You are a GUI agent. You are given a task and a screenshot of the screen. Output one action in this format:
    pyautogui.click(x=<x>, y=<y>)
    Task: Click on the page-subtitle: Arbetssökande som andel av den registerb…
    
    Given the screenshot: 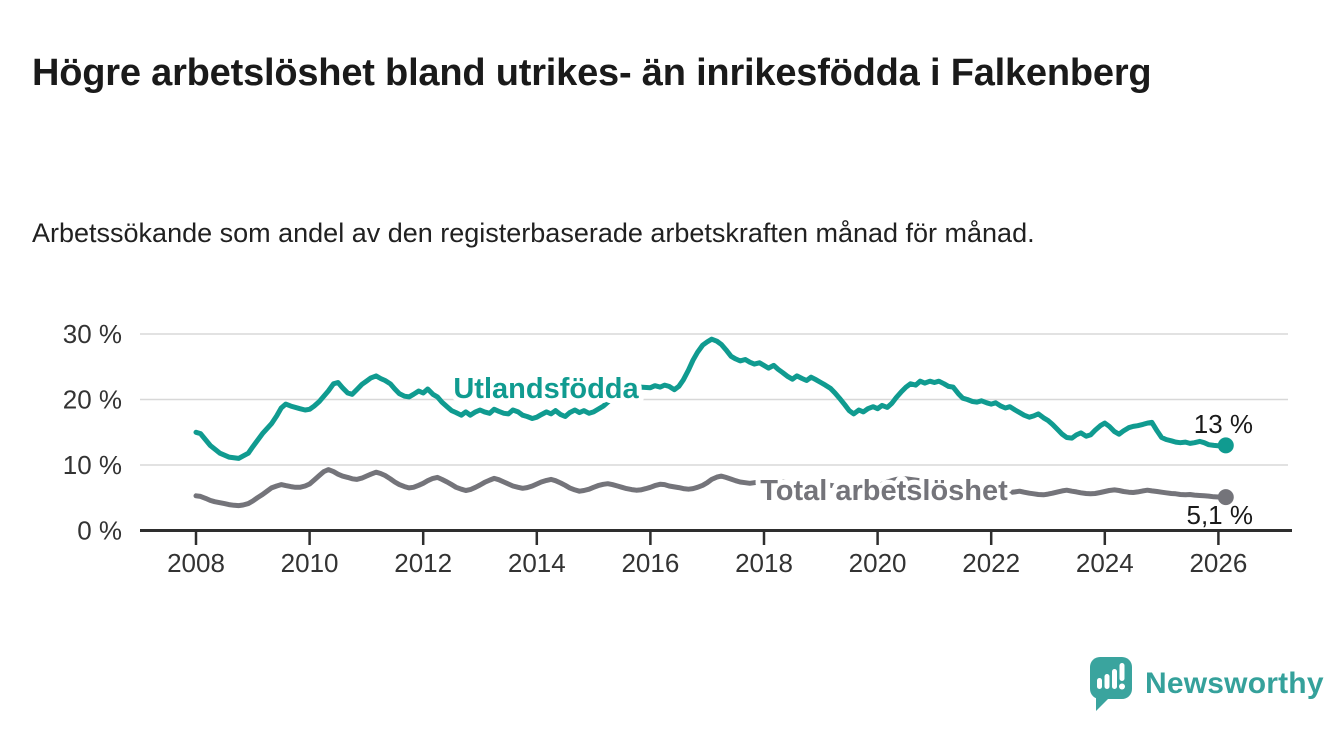 What is the action you would take?
    pyautogui.click(x=533, y=233)
    